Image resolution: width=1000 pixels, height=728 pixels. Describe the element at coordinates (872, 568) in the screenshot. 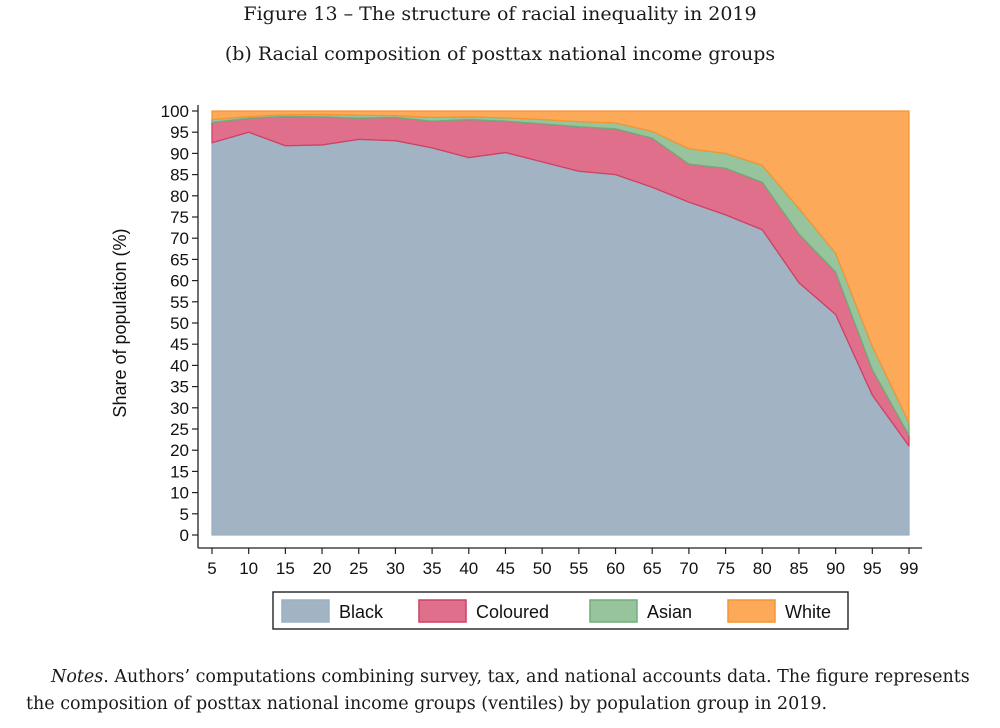

I see `x-tick-label-95: 95` at that location.